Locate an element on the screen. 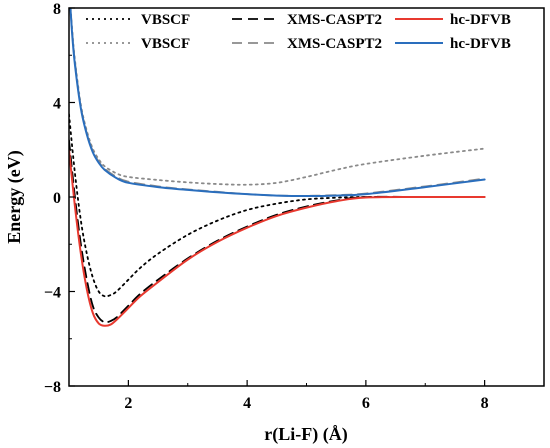 This screenshot has height=448, width=550. x-tick-label: 6 is located at coordinates (366, 403).